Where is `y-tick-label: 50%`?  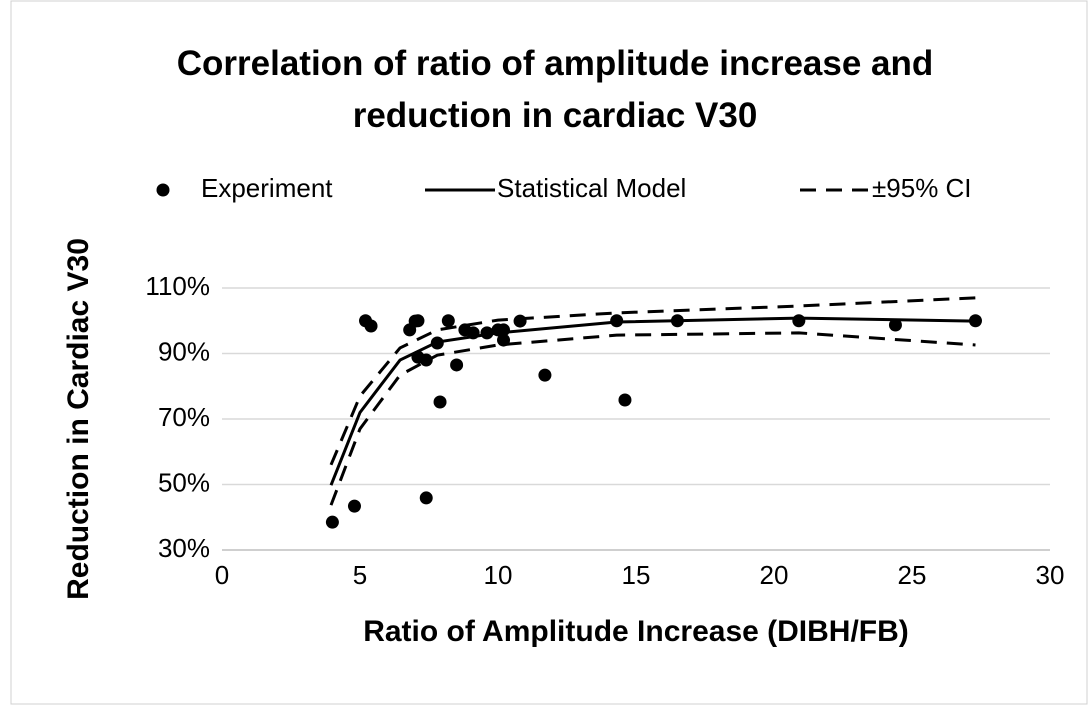
y-tick-label: 50% is located at coordinates (184, 482).